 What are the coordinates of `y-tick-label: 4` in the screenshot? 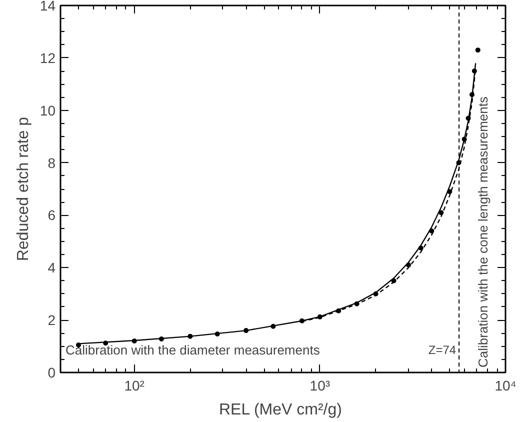 It's located at (52, 268).